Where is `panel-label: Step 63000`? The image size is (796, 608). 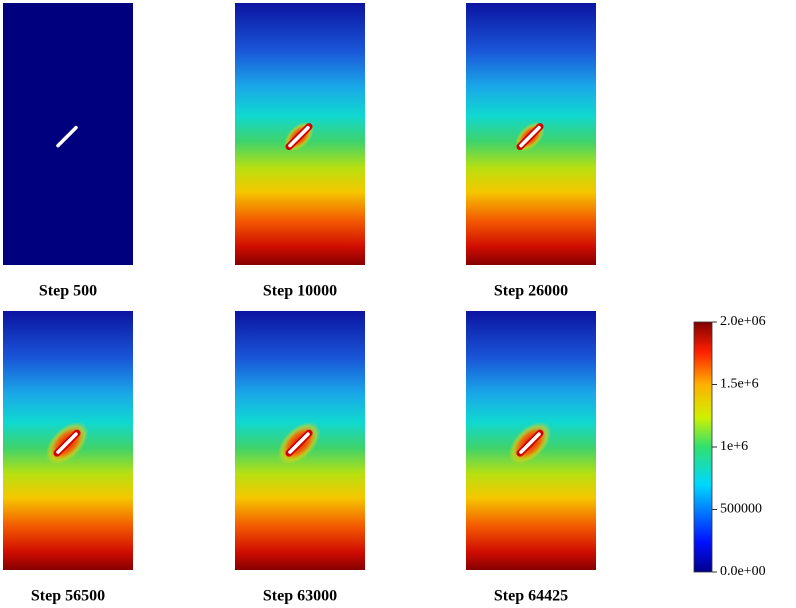 panel-label: Step 63000 is located at coordinates (300, 596).